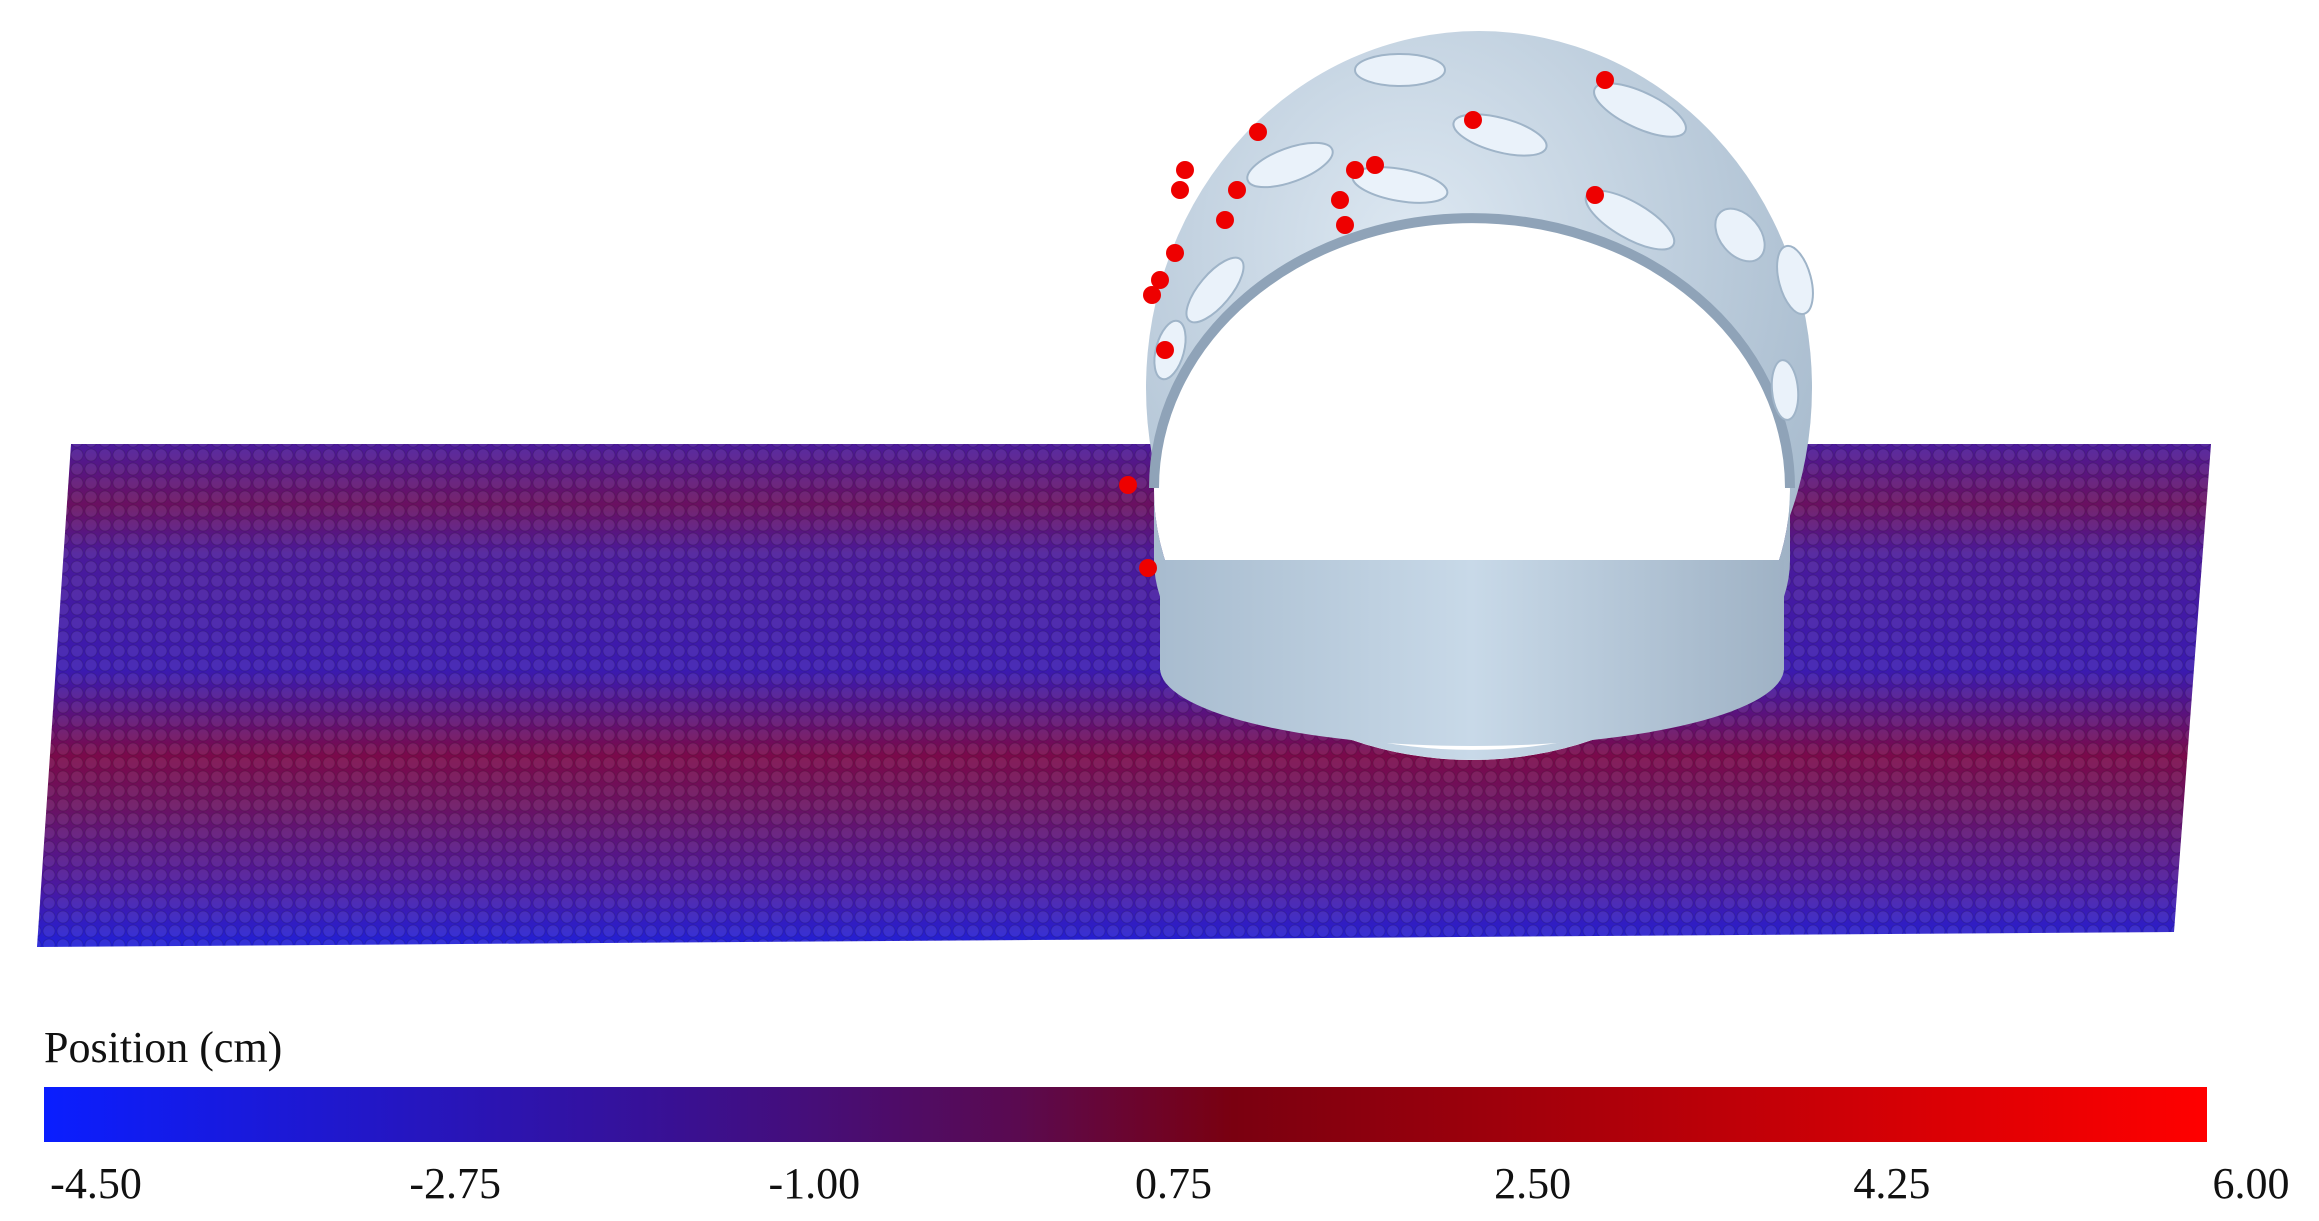 The width and height of the screenshot is (2319, 1221). Describe the element at coordinates (1125, 1114) in the screenshot. I see `colorbar` at that location.